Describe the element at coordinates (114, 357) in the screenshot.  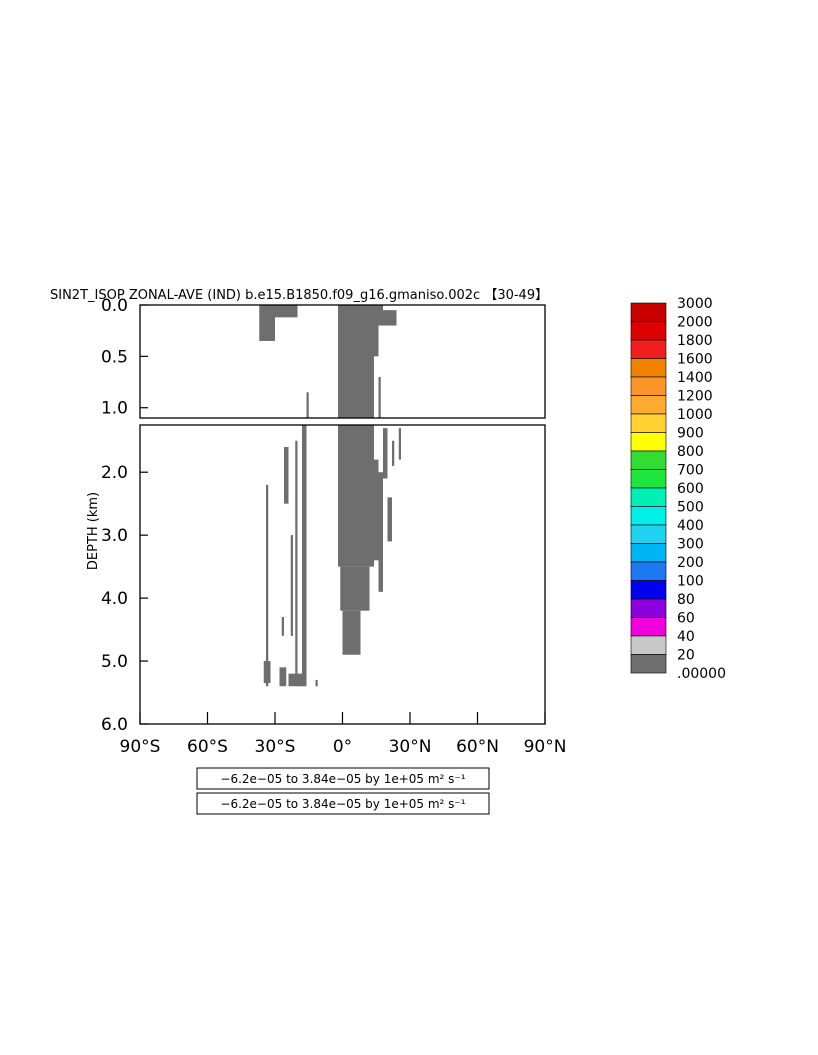
I see `y-tick-label: 0.5` at that location.